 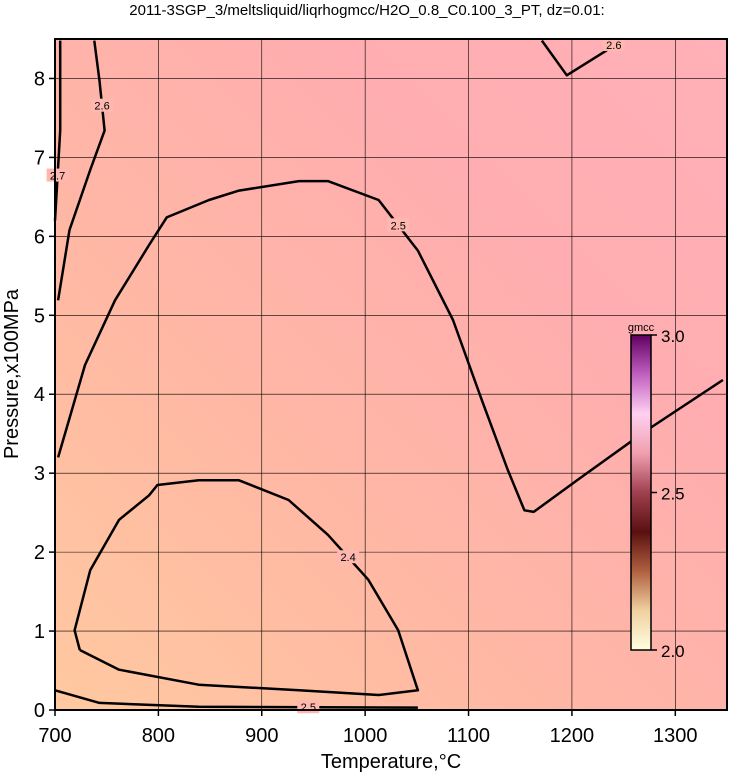 What do you see at coordinates (39, 316) in the screenshot?
I see `y-tick-label: 5` at bounding box center [39, 316].